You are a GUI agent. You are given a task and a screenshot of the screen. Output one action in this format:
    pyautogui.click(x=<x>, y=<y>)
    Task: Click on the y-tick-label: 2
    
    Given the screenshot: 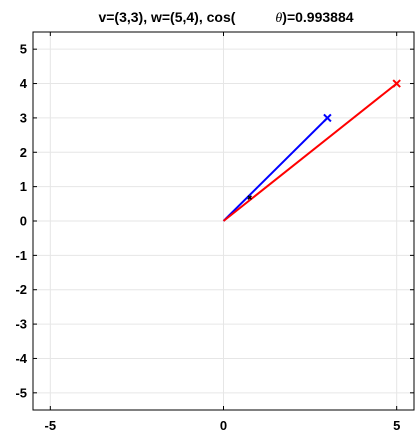 What is the action you would take?
    pyautogui.click(x=23, y=152)
    